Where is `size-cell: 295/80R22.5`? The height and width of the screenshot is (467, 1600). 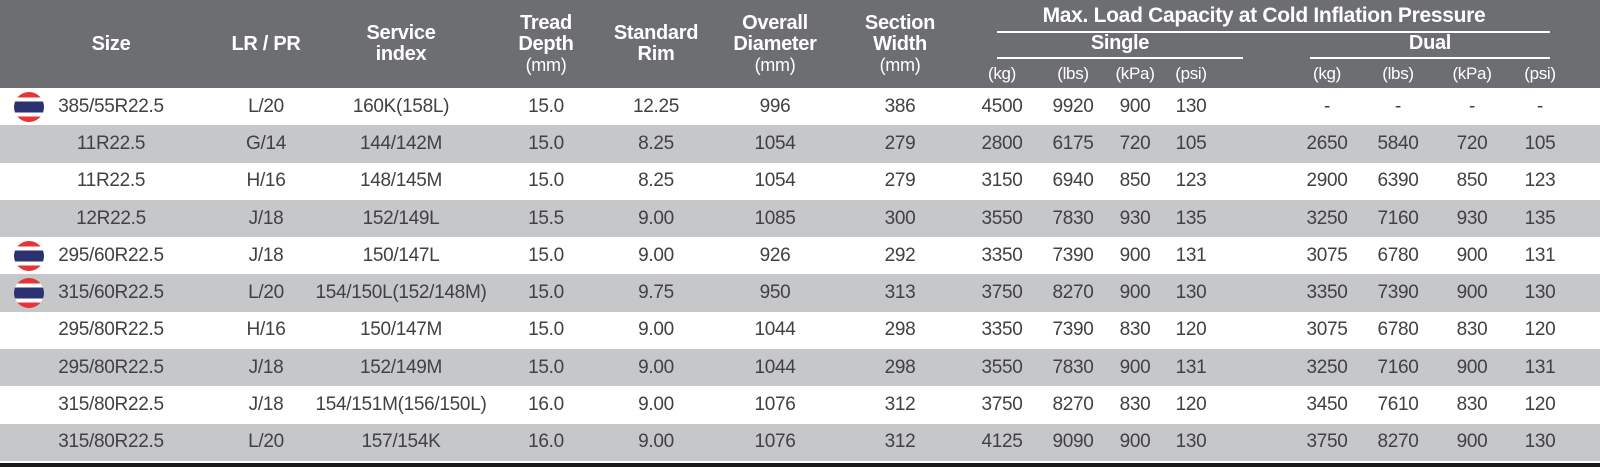 size-cell: 295/80R22.5 is located at coordinates (111, 330).